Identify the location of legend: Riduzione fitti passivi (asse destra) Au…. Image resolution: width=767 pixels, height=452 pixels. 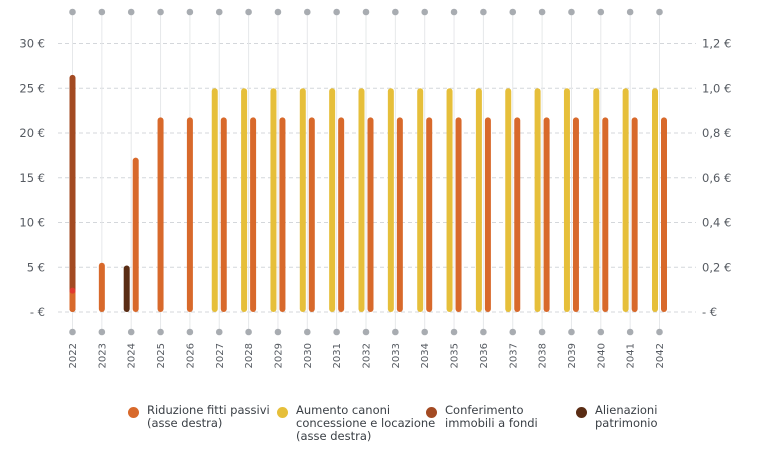
(383, 428).